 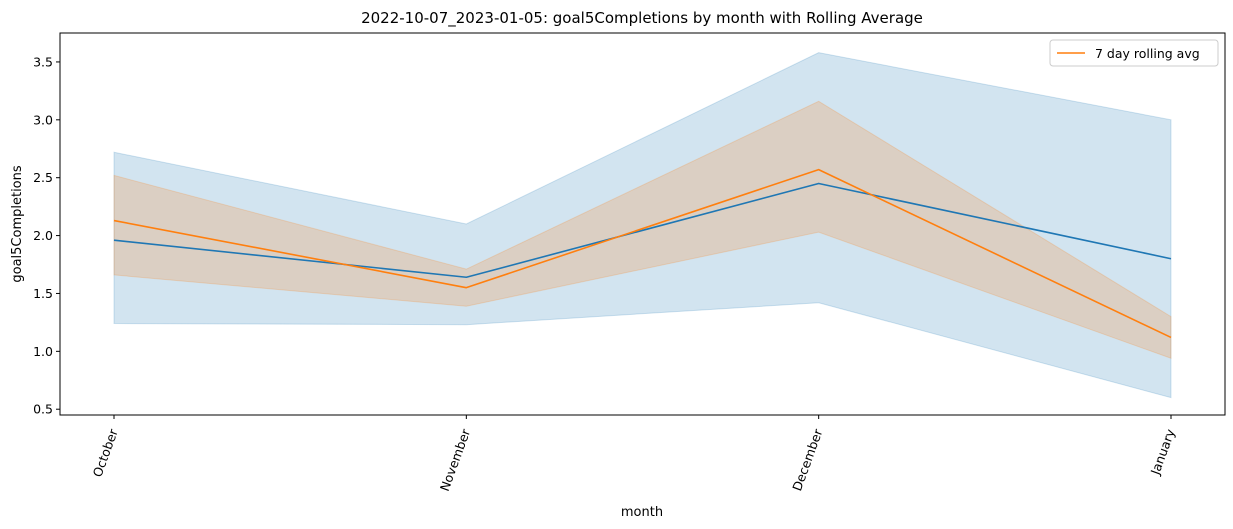 I want to click on legend-label-rolling-avg: 7 day rolling avg, so click(x=1147, y=53).